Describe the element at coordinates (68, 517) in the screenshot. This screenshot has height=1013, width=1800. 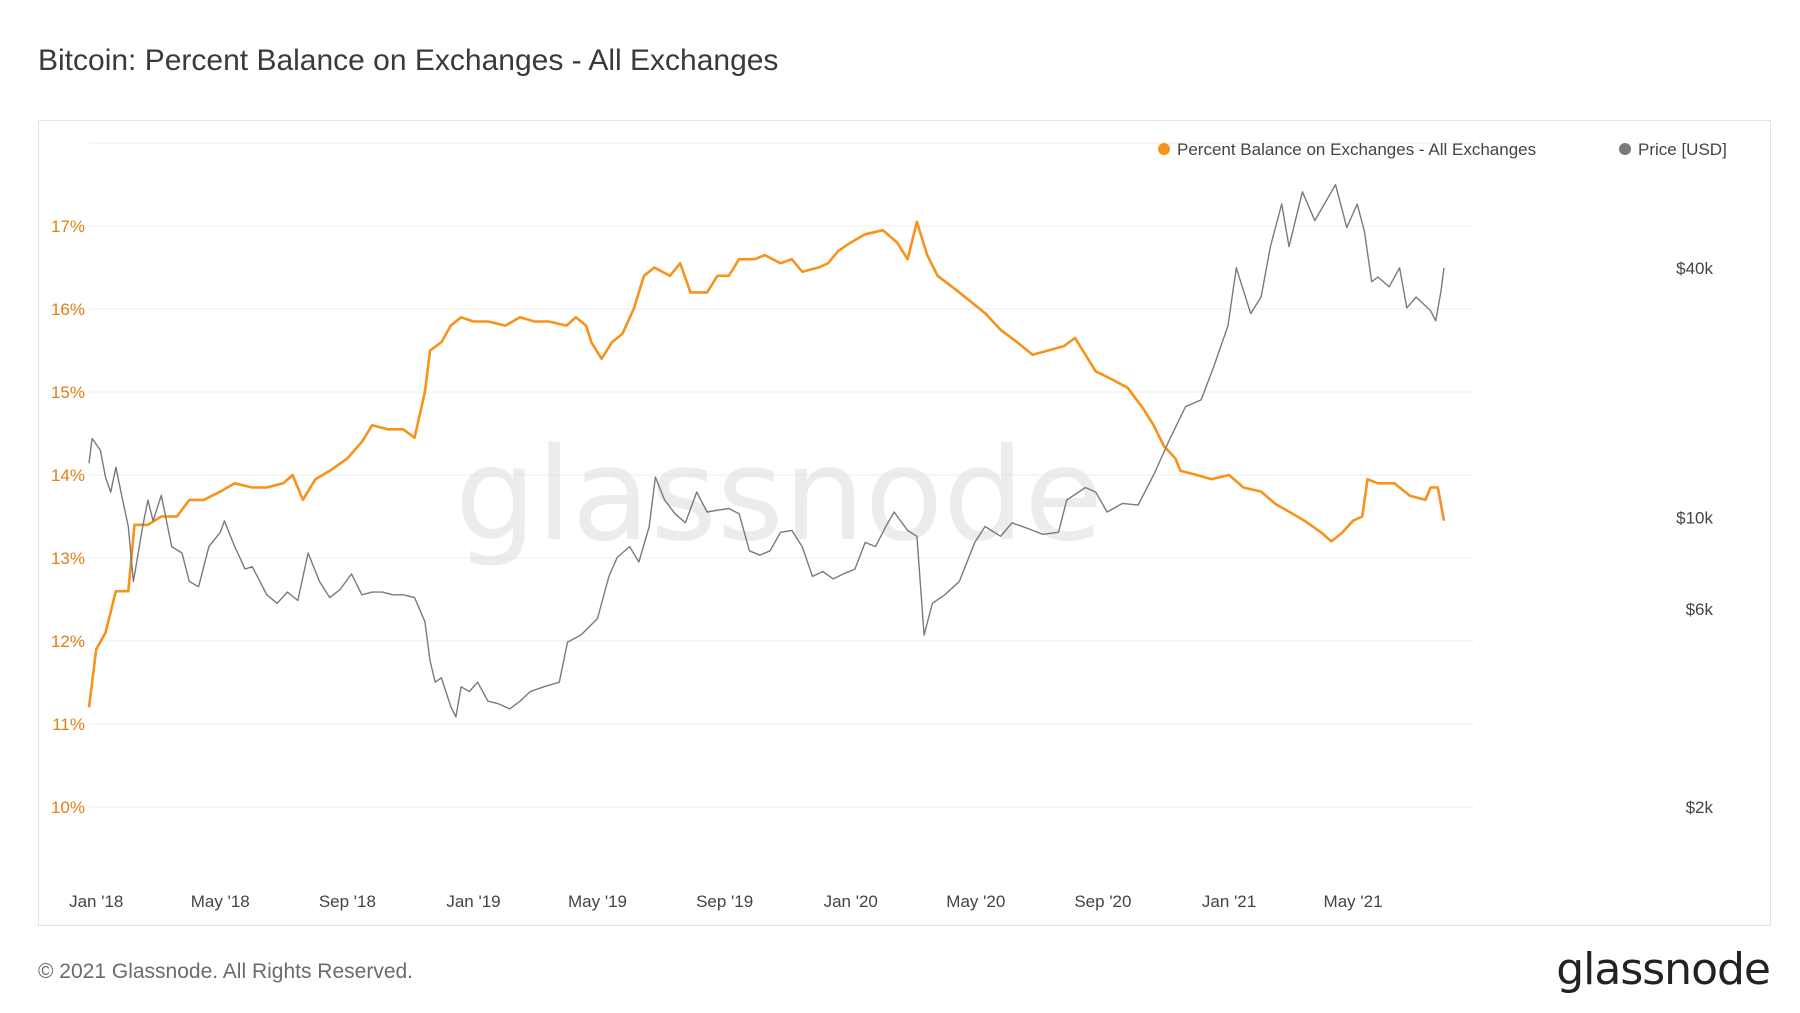
I see `y-axis-left: 10% 11% 12% 13% 14% 15% 16% 17%` at that location.